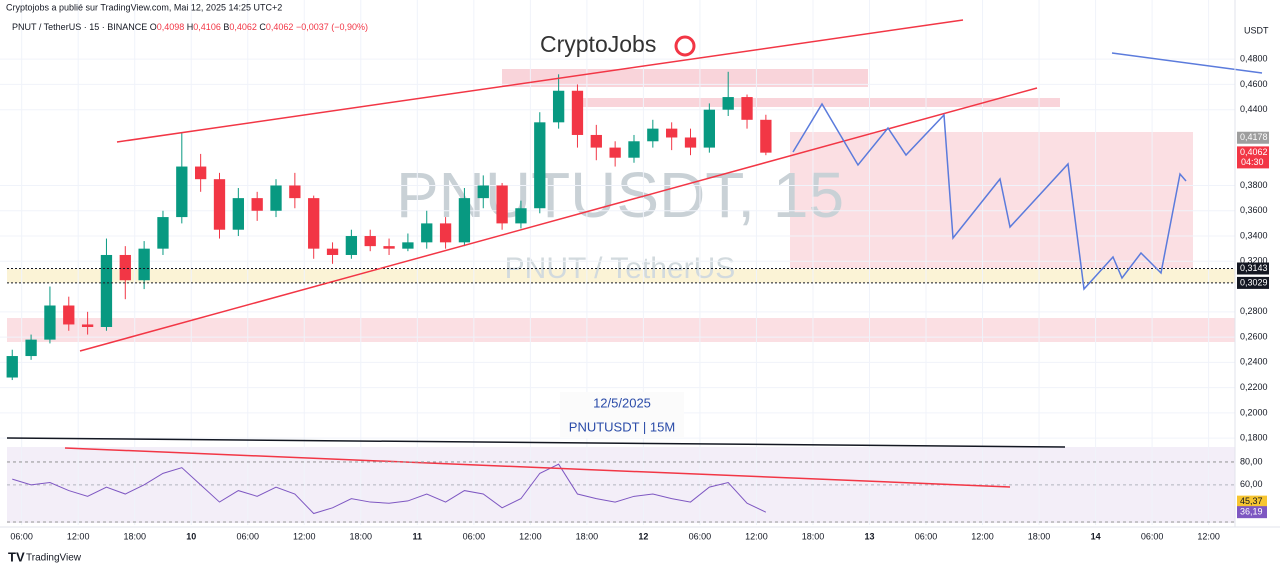  What do you see at coordinates (1254, 261) in the screenshot?
I see `y-tick-label: 0,3200` at bounding box center [1254, 261].